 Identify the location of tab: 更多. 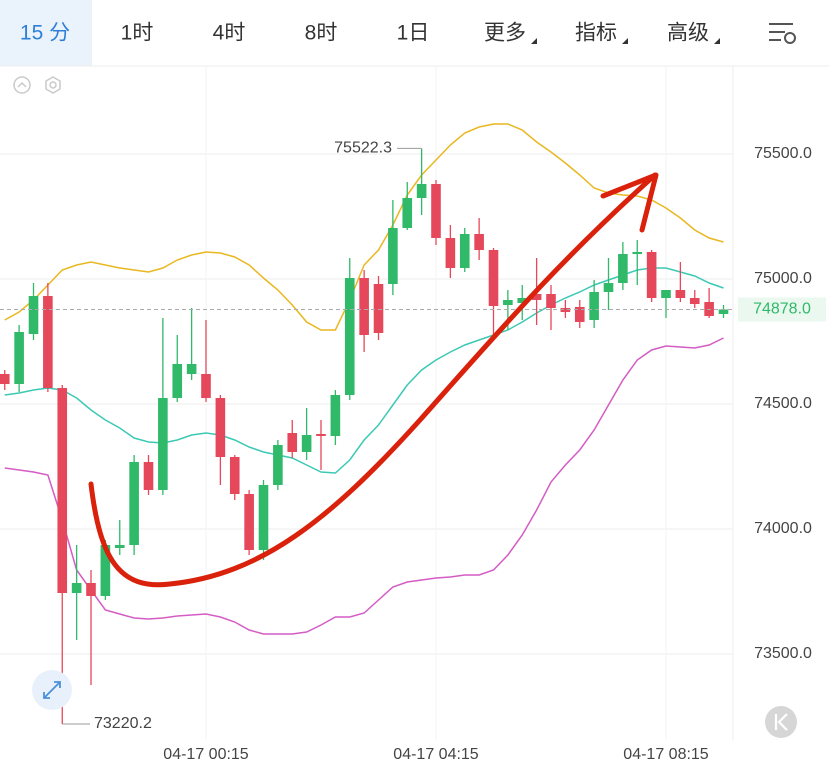
(505, 33).